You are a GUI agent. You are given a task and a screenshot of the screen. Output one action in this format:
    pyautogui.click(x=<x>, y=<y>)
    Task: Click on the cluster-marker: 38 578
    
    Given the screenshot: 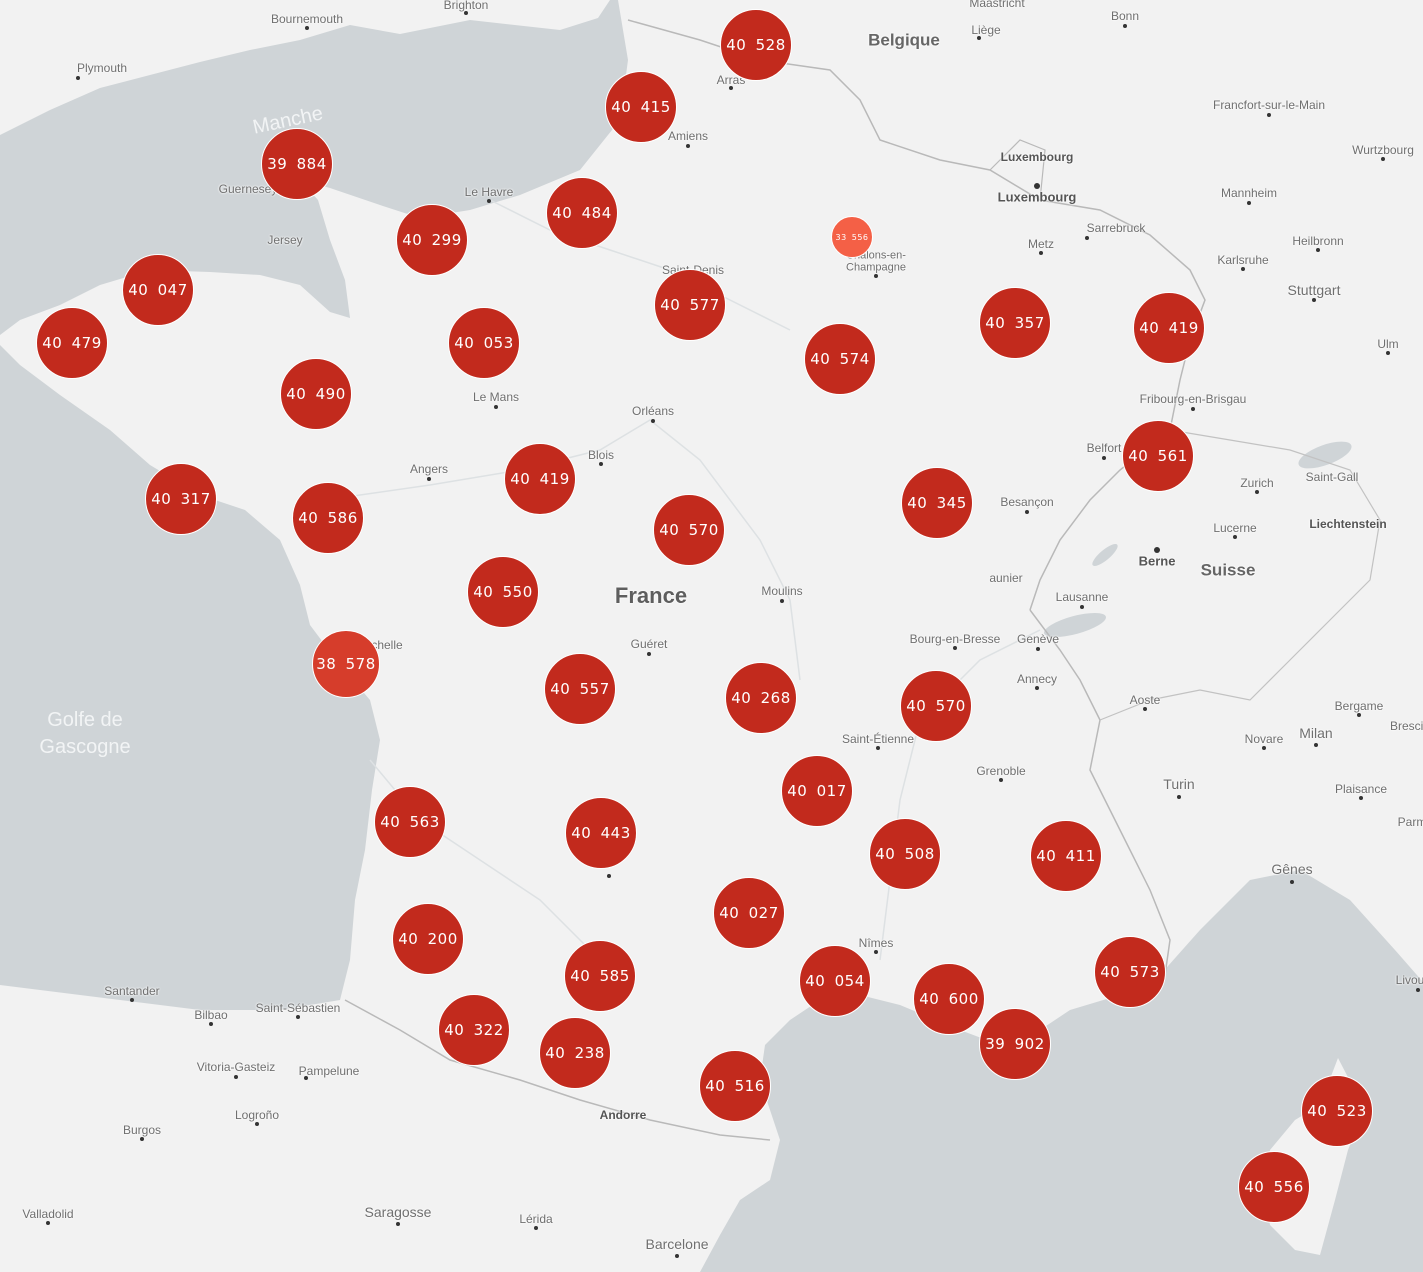 What is the action you would take?
    pyautogui.click(x=346, y=664)
    